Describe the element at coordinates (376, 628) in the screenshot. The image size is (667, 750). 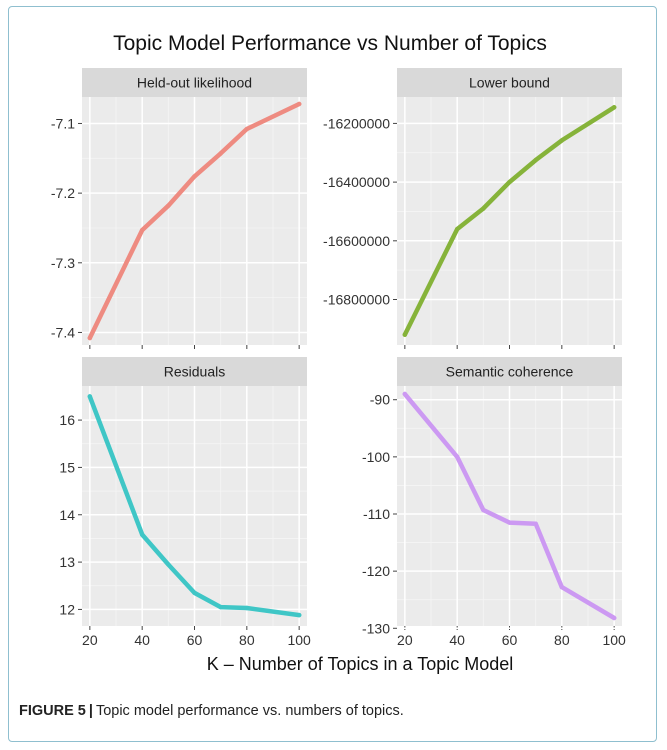
I see `y-tick-label: -130` at that location.